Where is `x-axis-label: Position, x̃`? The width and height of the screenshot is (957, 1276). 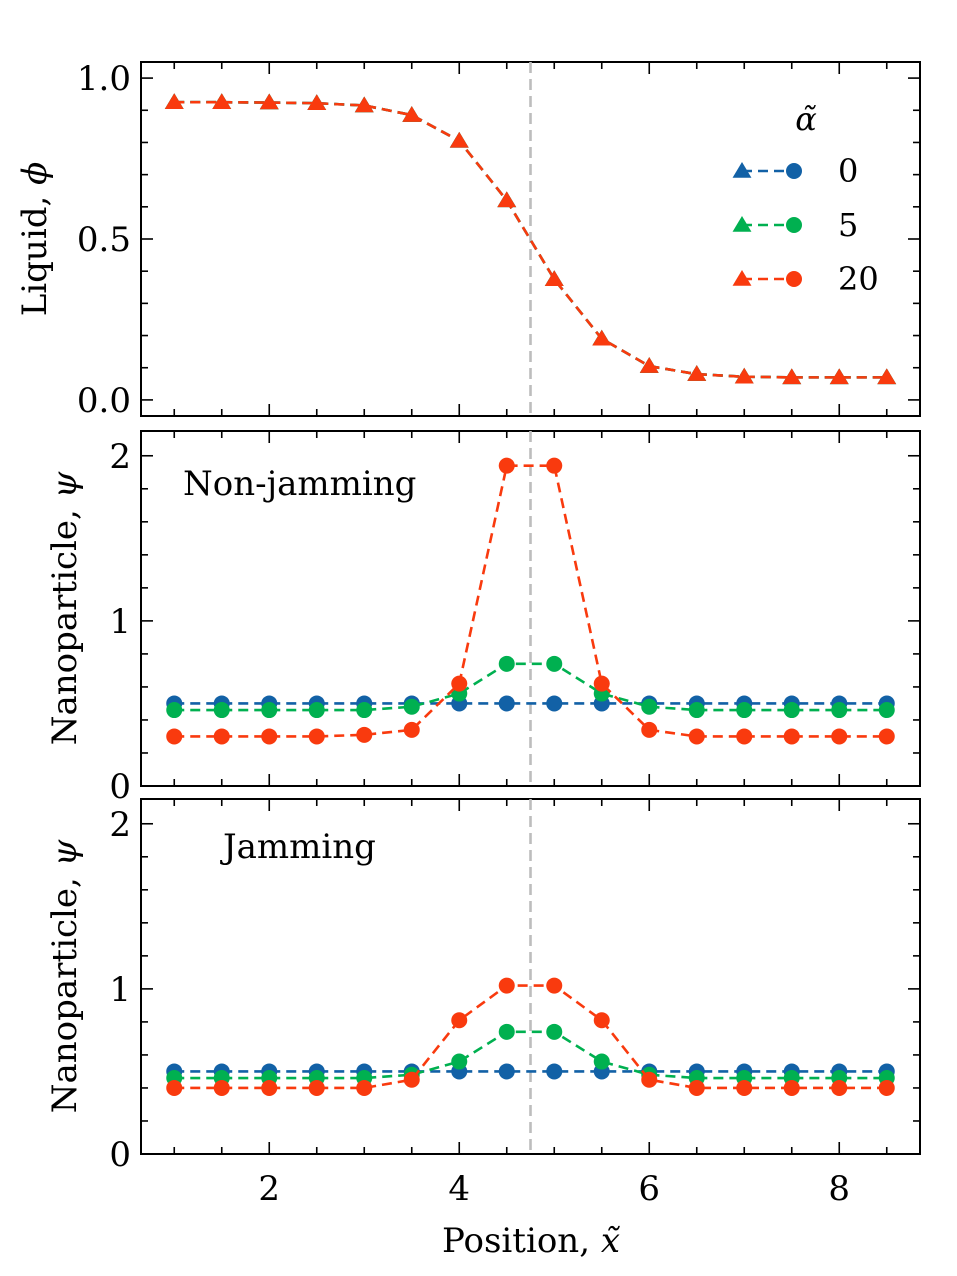
x-axis-label: Position, x̃ is located at coordinates (531, 1241).